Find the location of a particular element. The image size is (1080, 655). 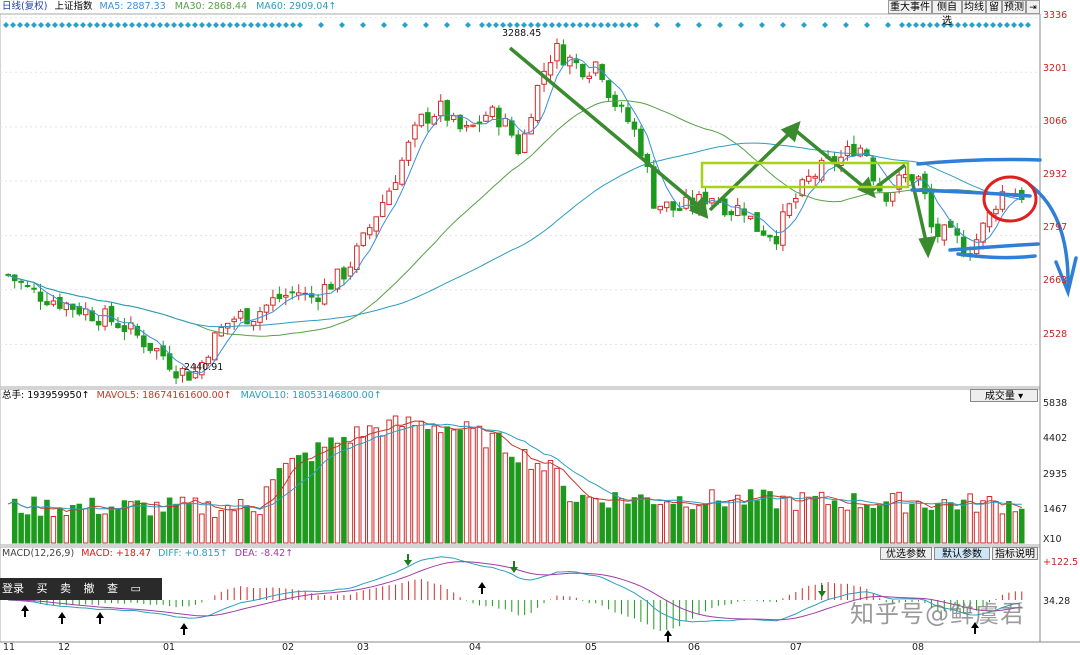

dea-value: DEA: -8.42↑ is located at coordinates (264, 553).